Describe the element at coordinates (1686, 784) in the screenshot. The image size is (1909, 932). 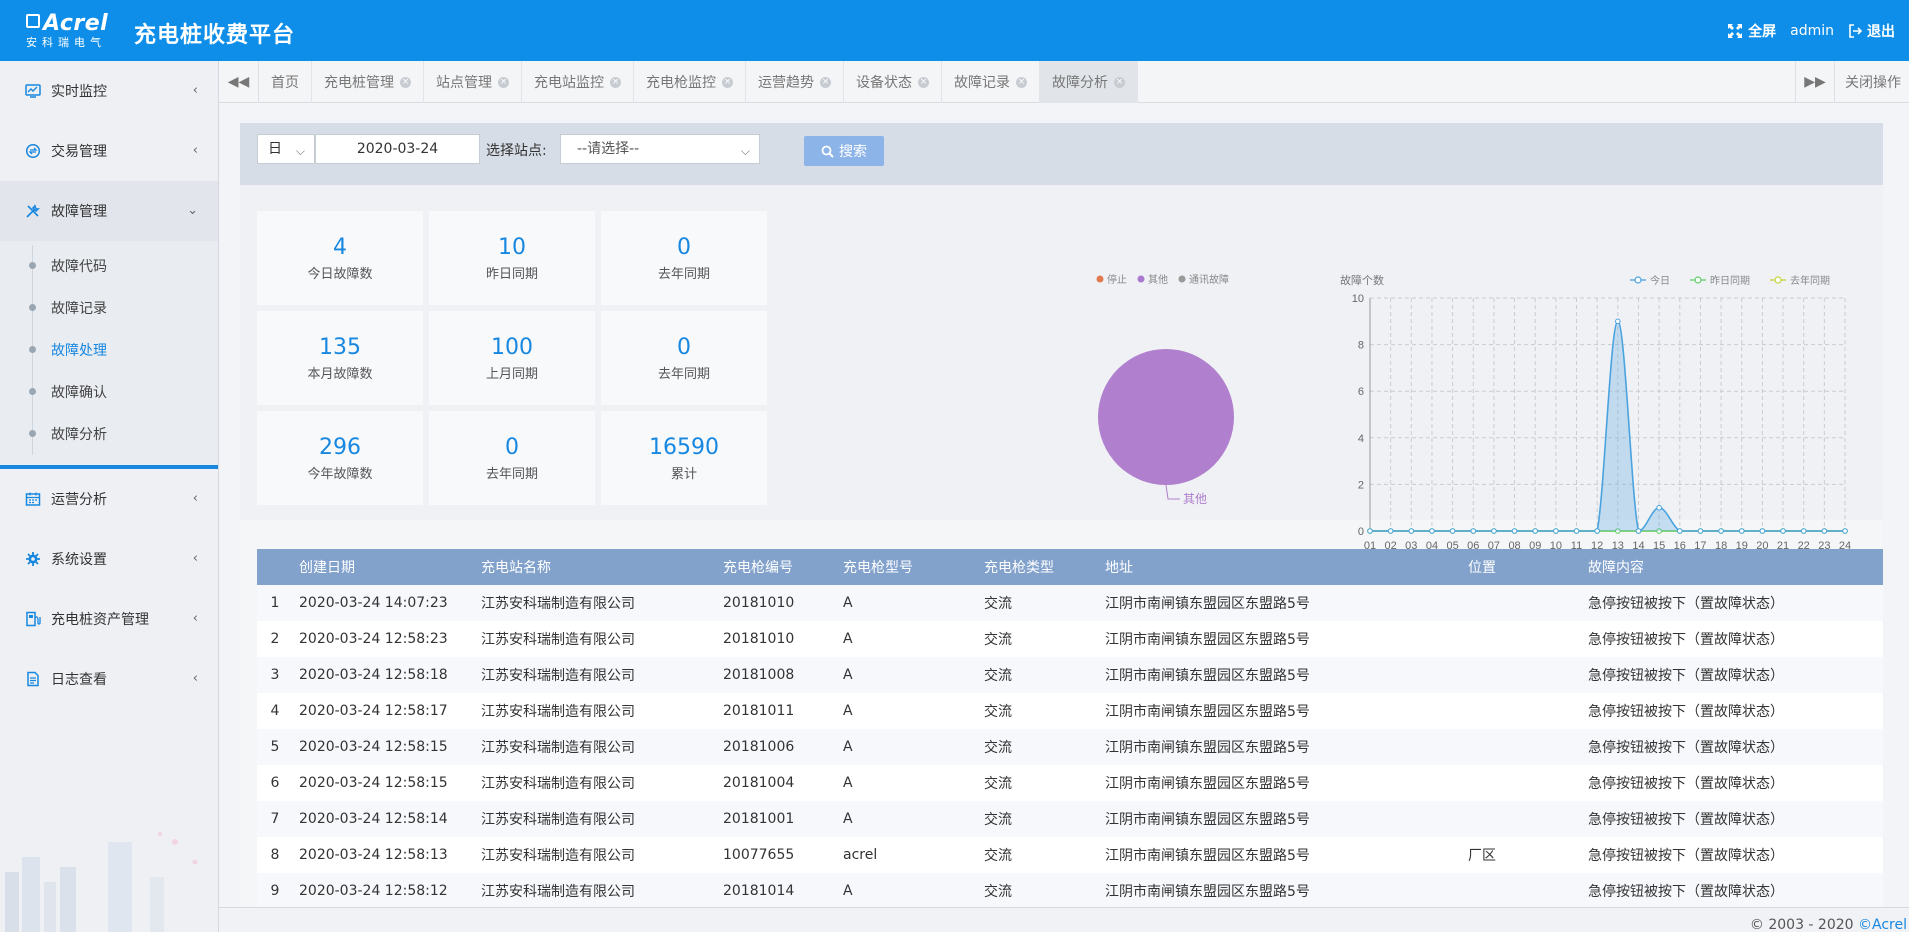
I see `table-cell: 急停按钮被按下（置故障状态）` at that location.